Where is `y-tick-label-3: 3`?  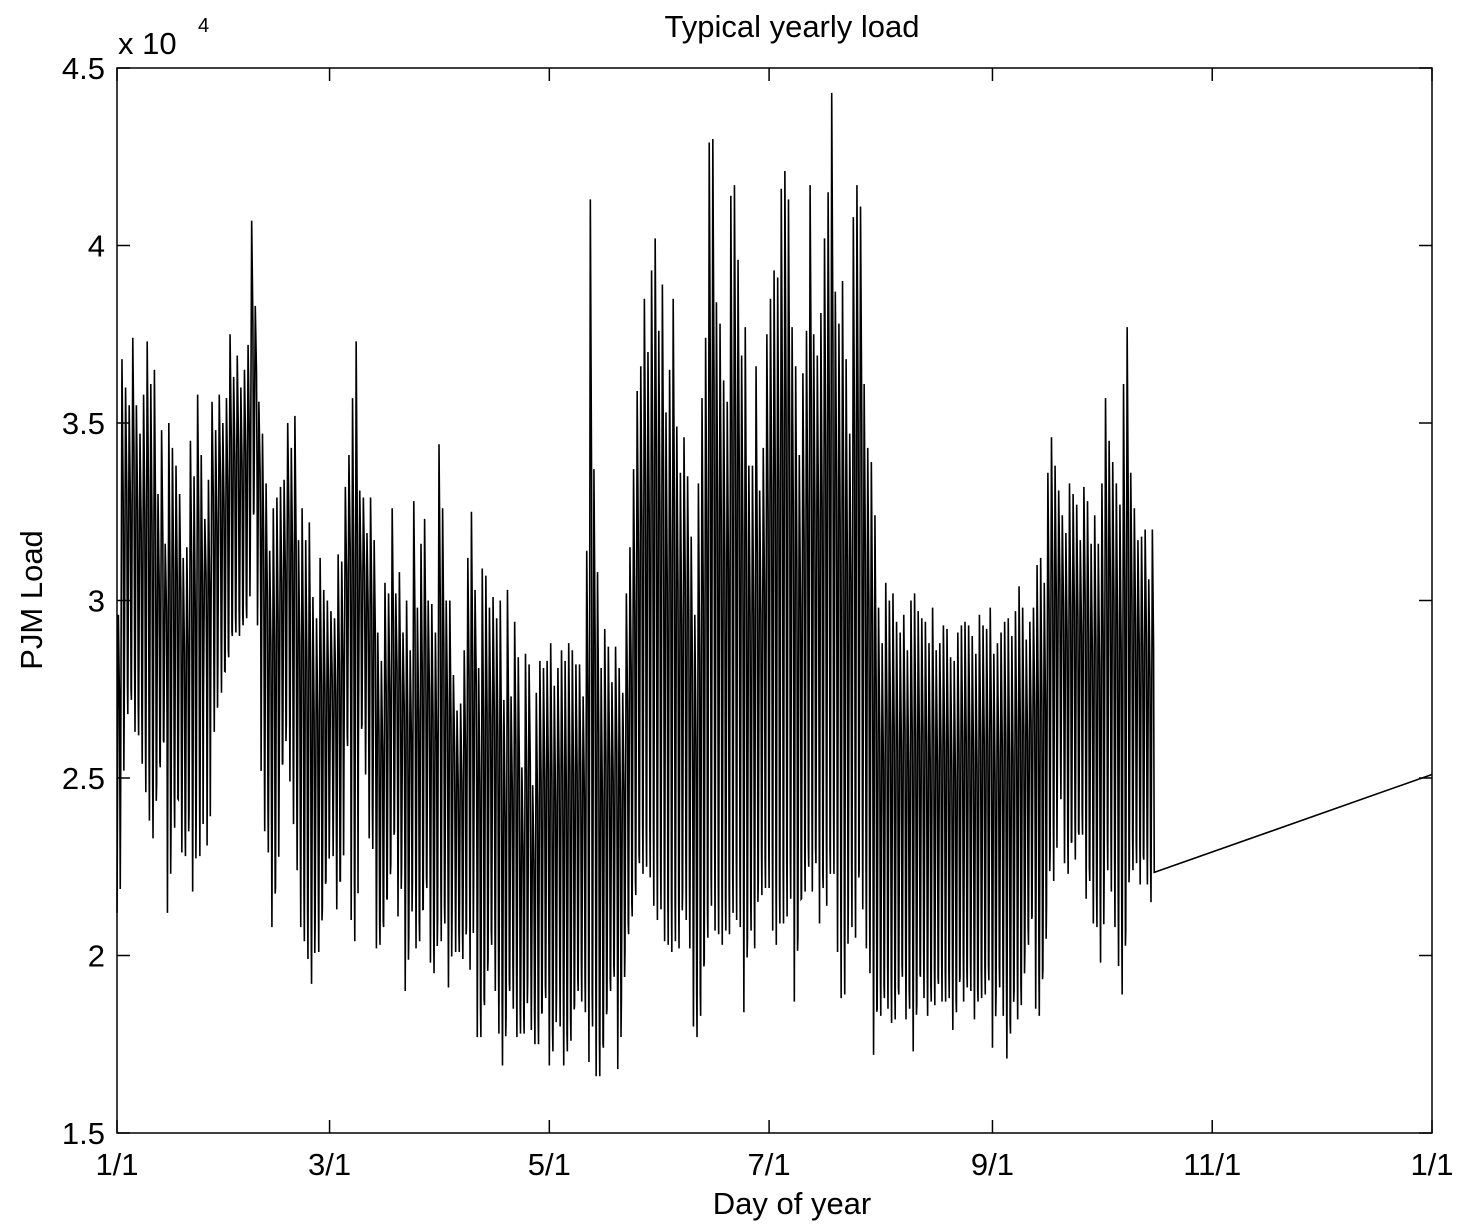 y-tick-label-3: 3 is located at coordinates (96, 601).